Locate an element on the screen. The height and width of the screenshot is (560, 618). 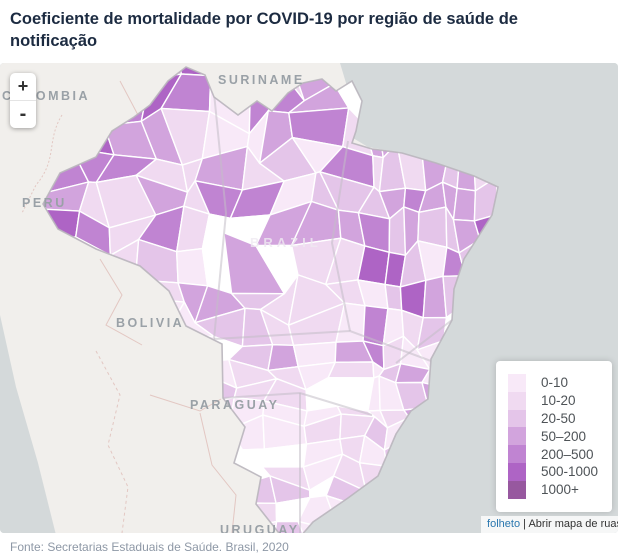
country-label-peru: PERU is located at coordinates (44, 203).